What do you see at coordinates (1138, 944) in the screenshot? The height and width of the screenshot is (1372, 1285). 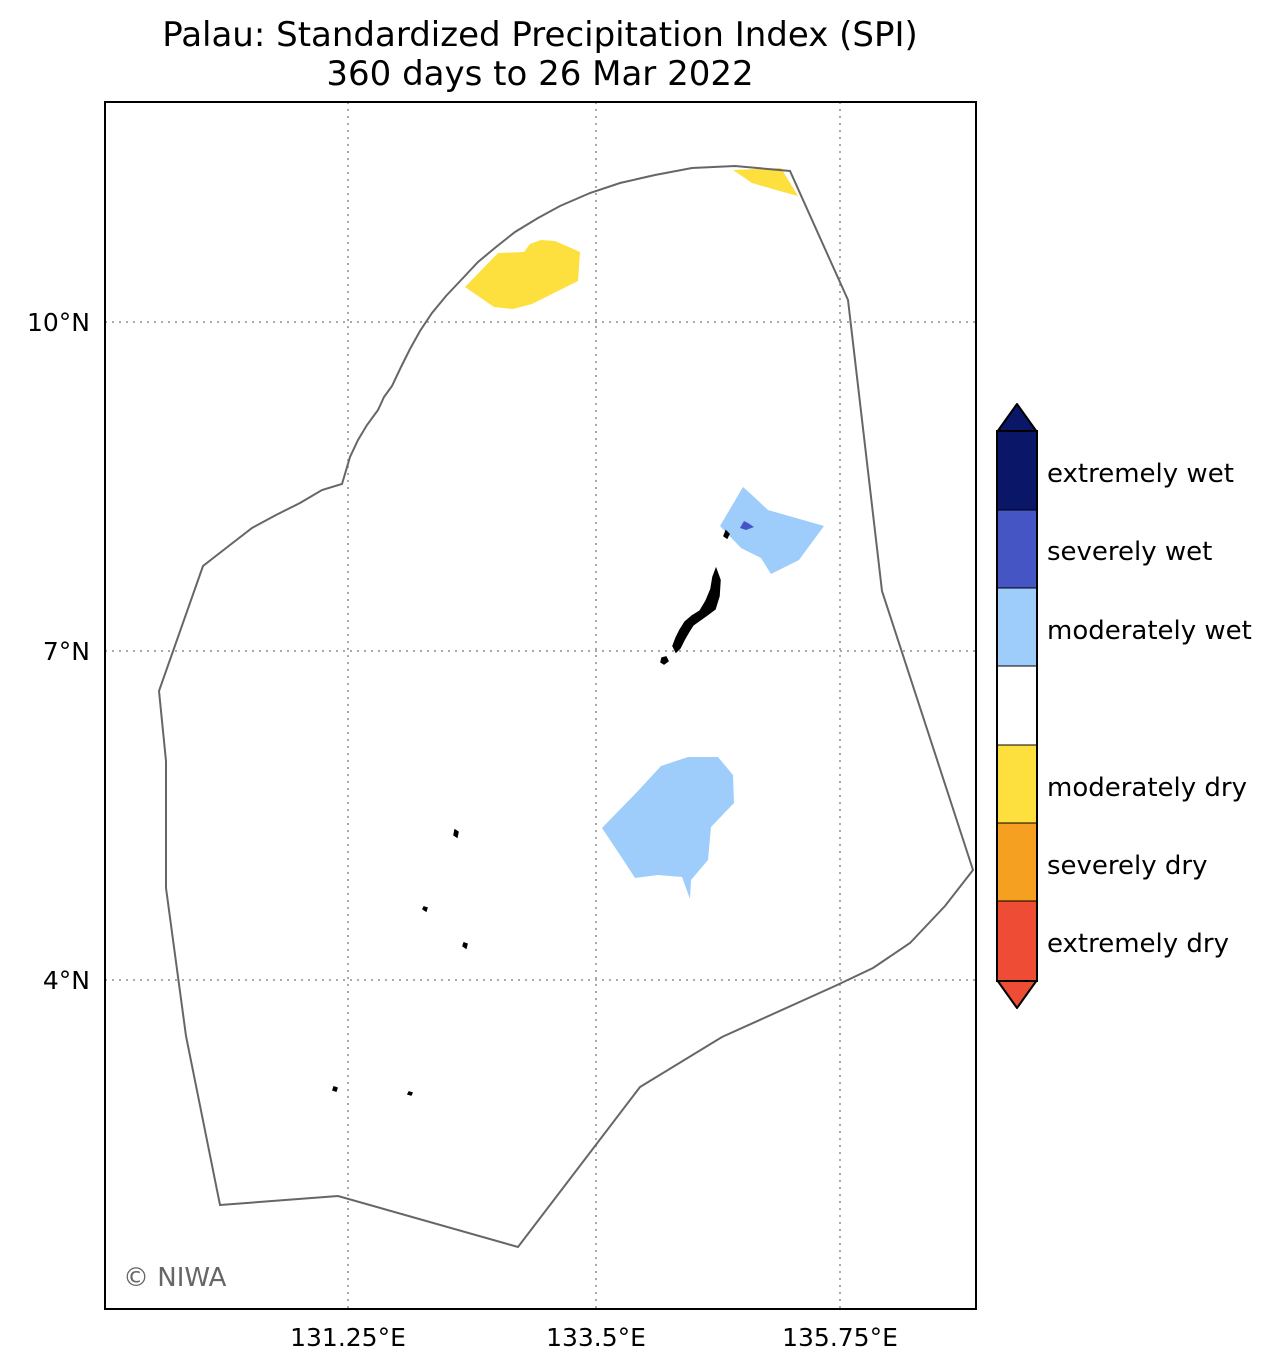 I see `legend-label-extremely-dry: extremely dry` at bounding box center [1138, 944].